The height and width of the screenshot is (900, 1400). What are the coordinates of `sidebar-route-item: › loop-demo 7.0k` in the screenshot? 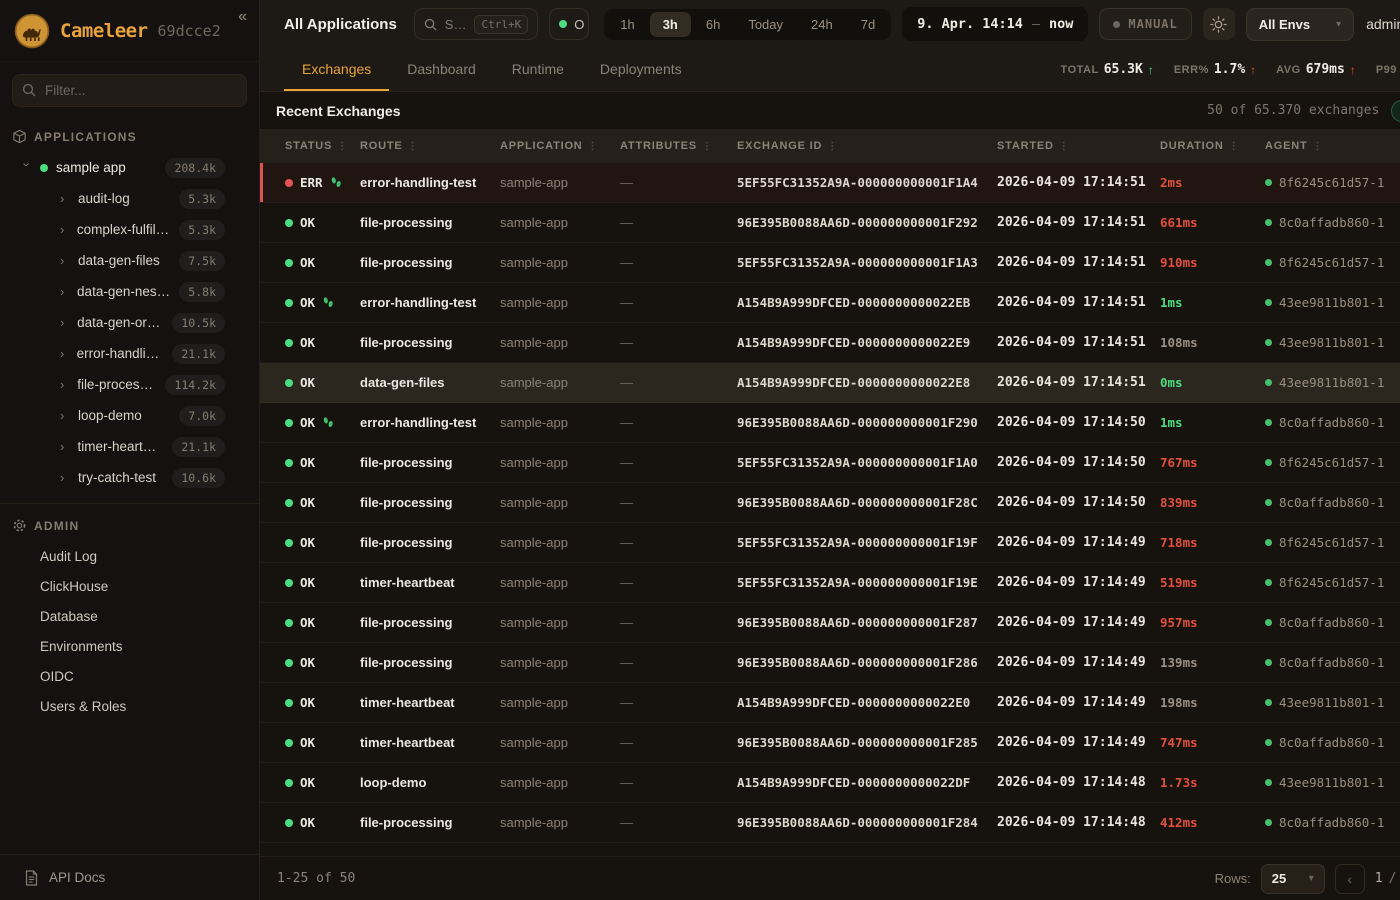 It's located at (129, 415).